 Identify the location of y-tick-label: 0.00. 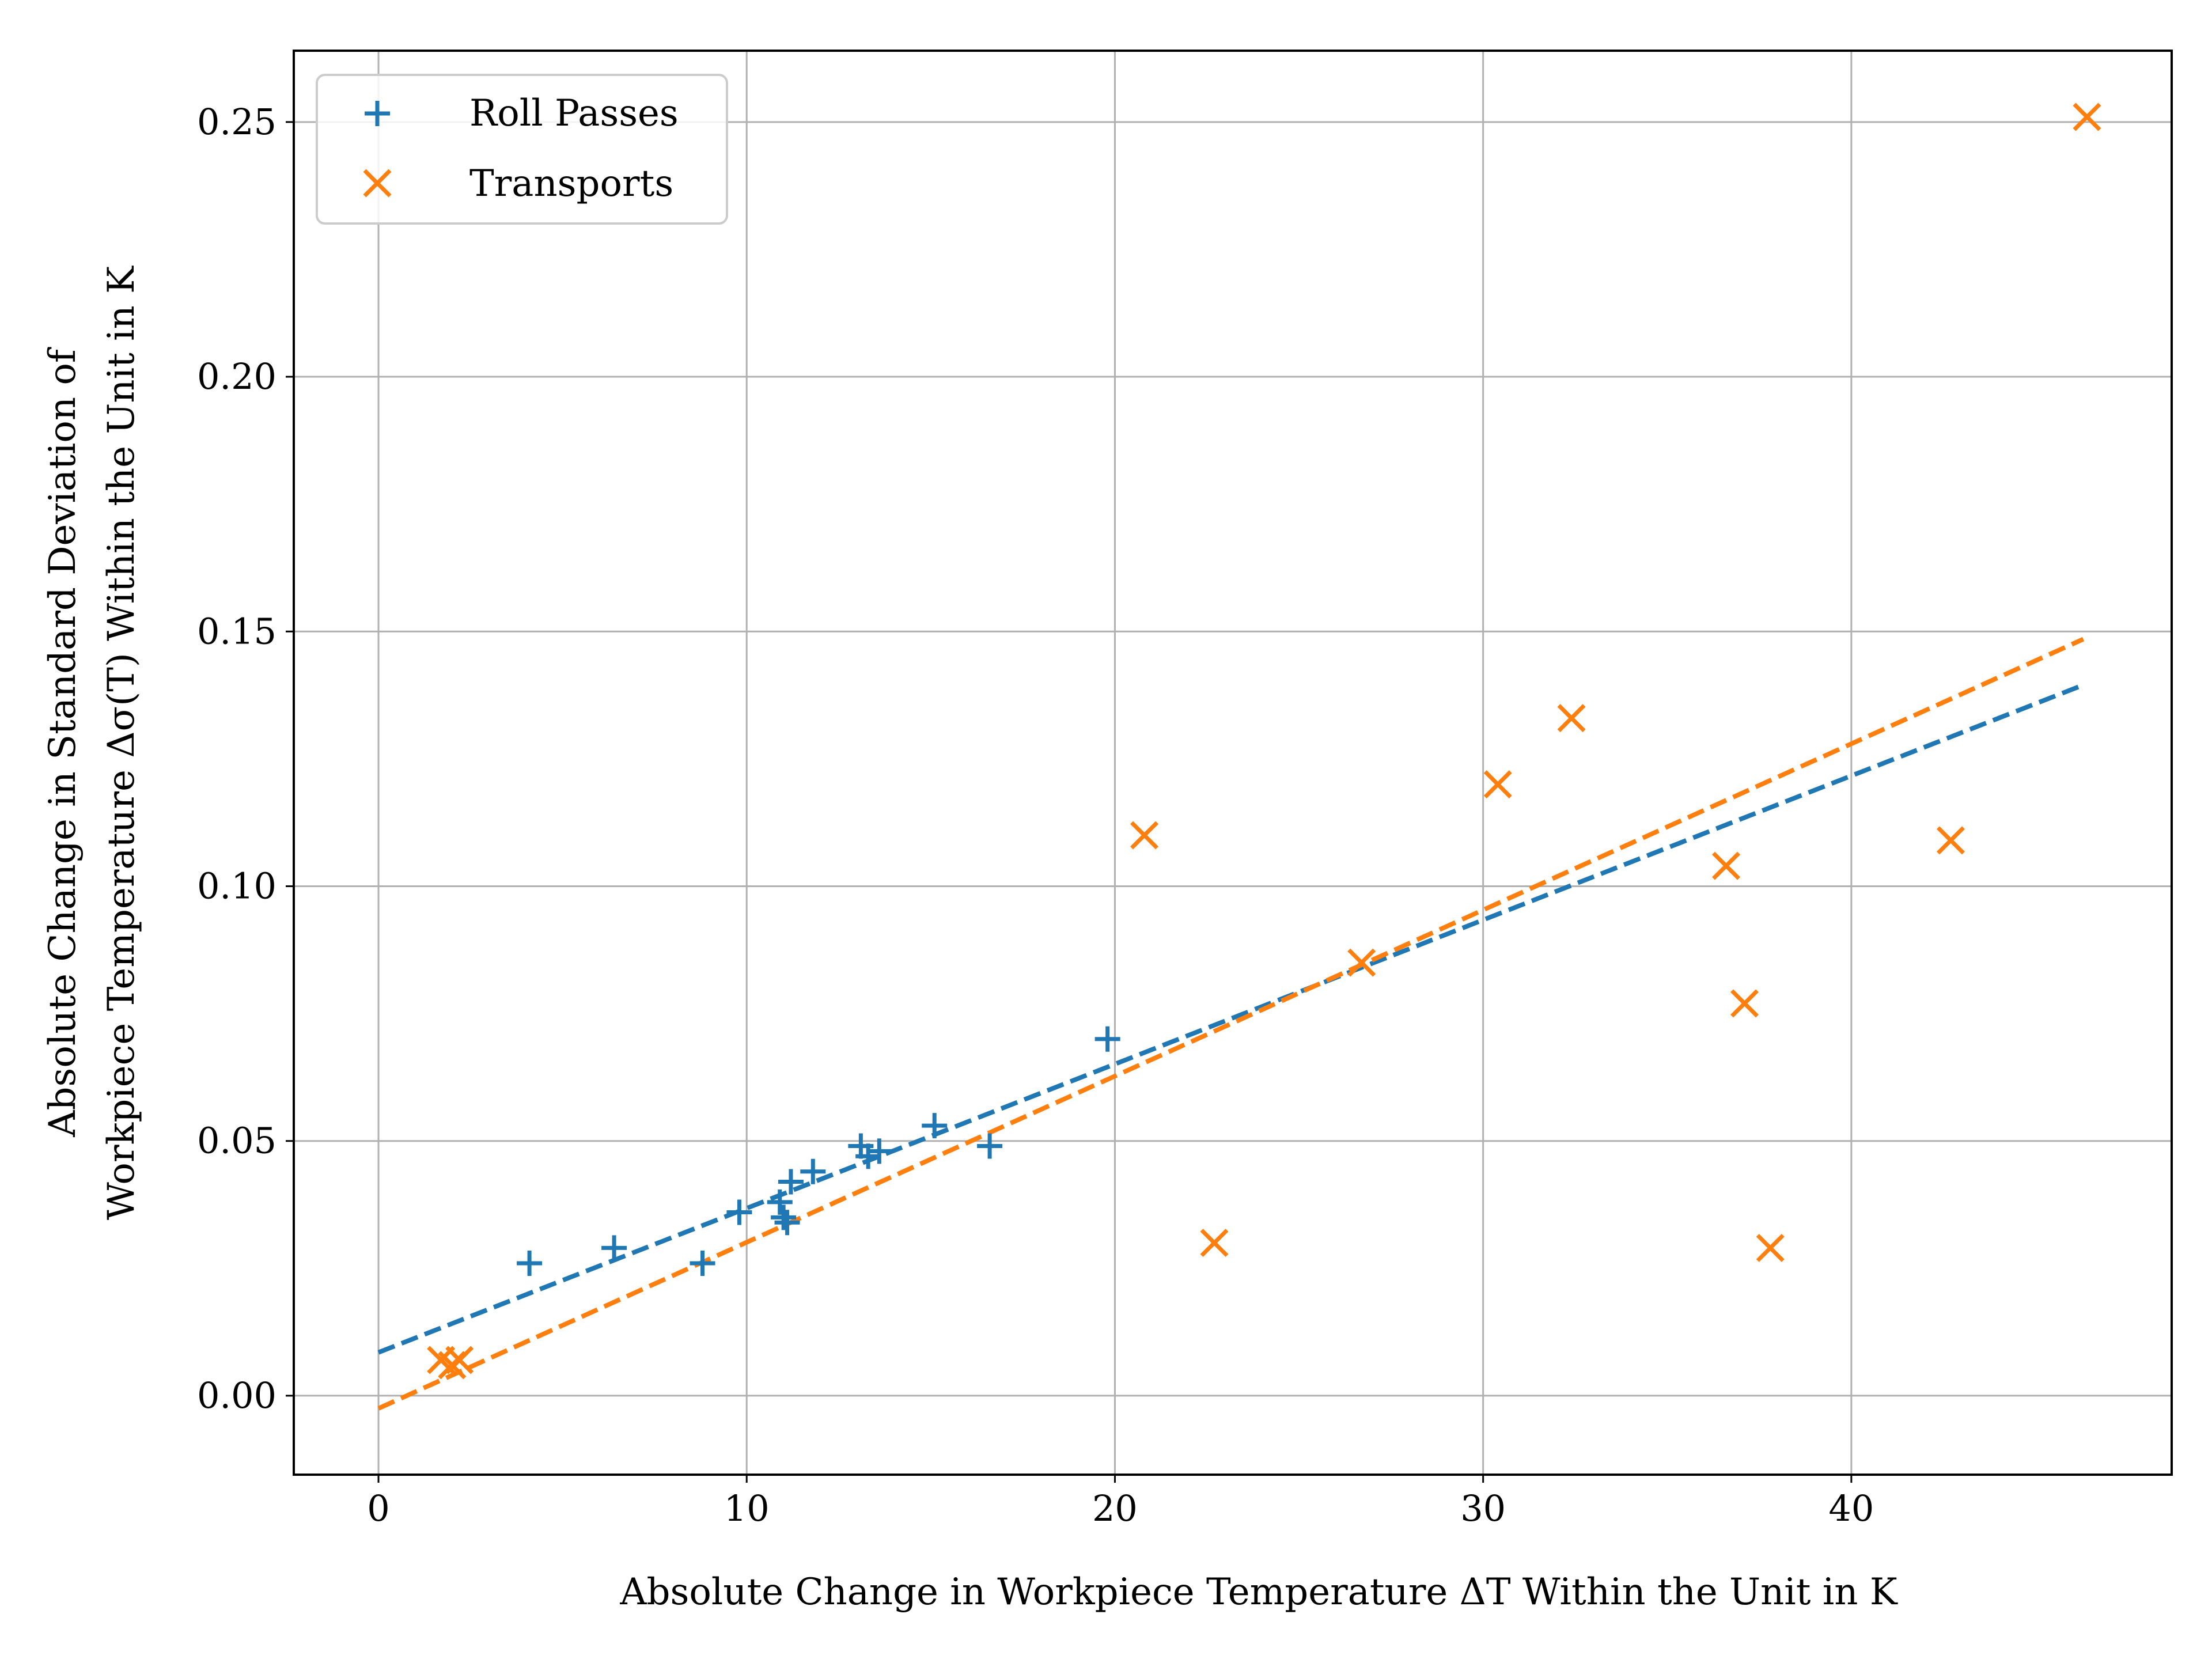
(236, 1395).